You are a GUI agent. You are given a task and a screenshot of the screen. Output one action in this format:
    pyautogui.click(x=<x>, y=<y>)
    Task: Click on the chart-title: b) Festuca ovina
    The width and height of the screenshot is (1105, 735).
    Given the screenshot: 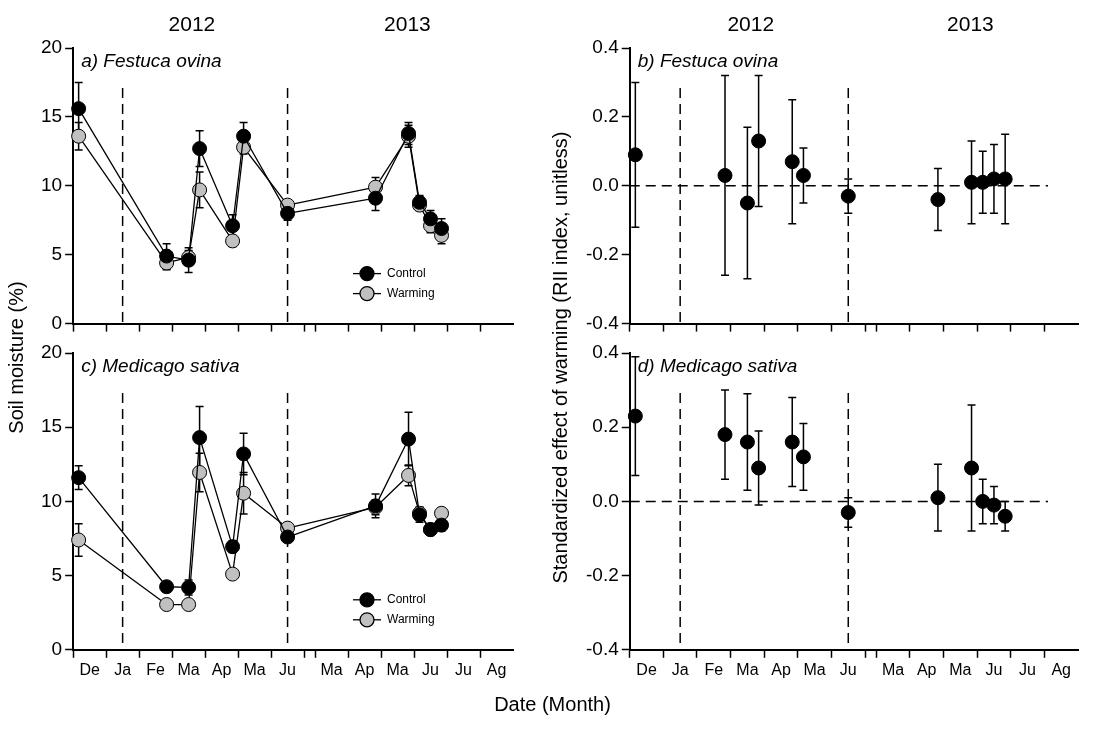 What is the action you would take?
    pyautogui.click(x=708, y=60)
    